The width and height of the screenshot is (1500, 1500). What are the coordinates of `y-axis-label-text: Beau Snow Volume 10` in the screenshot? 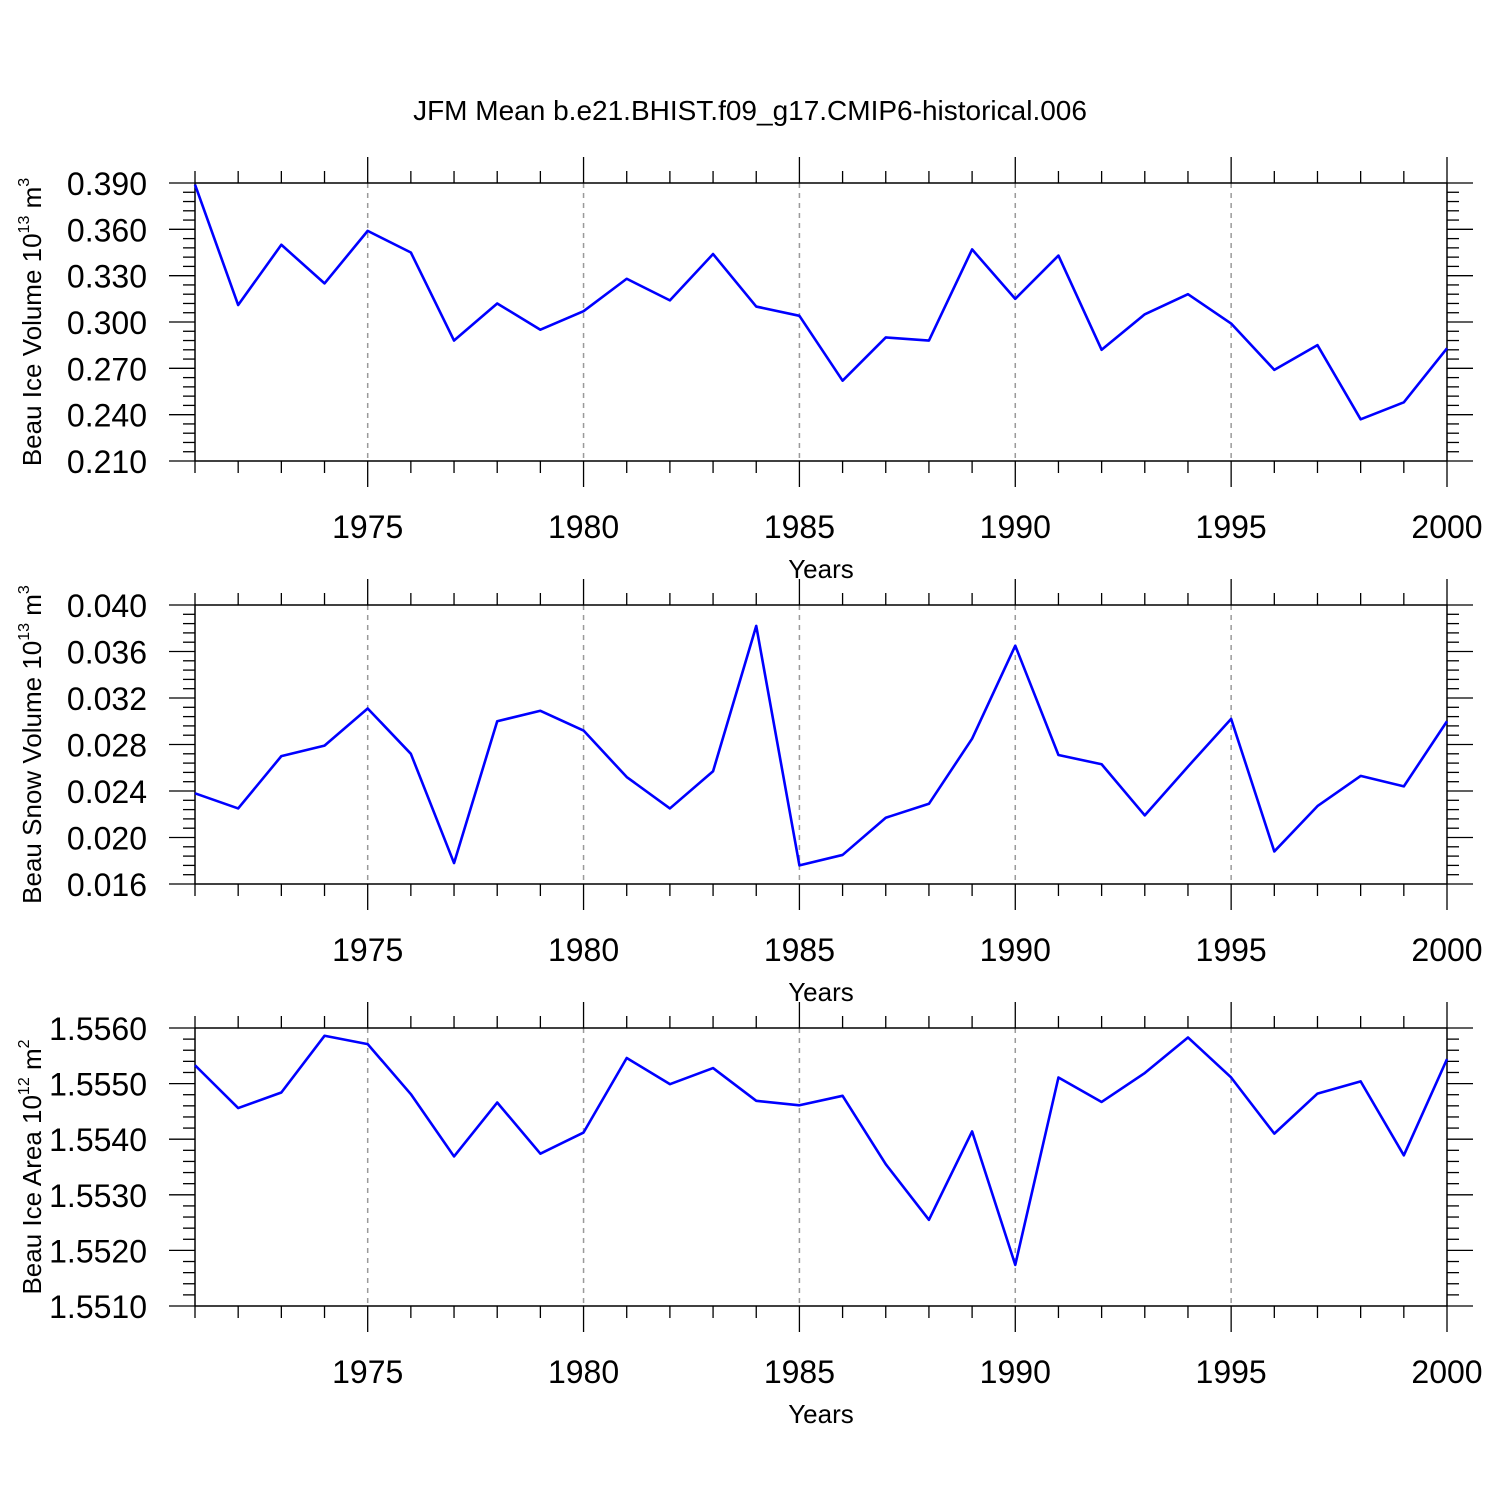 It's located at (32, 772).